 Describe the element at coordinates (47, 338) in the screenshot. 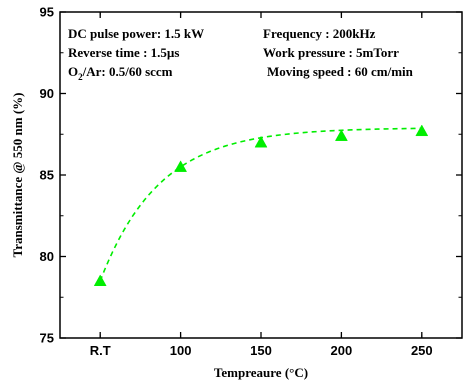

I see `y-tick-label: 75` at that location.